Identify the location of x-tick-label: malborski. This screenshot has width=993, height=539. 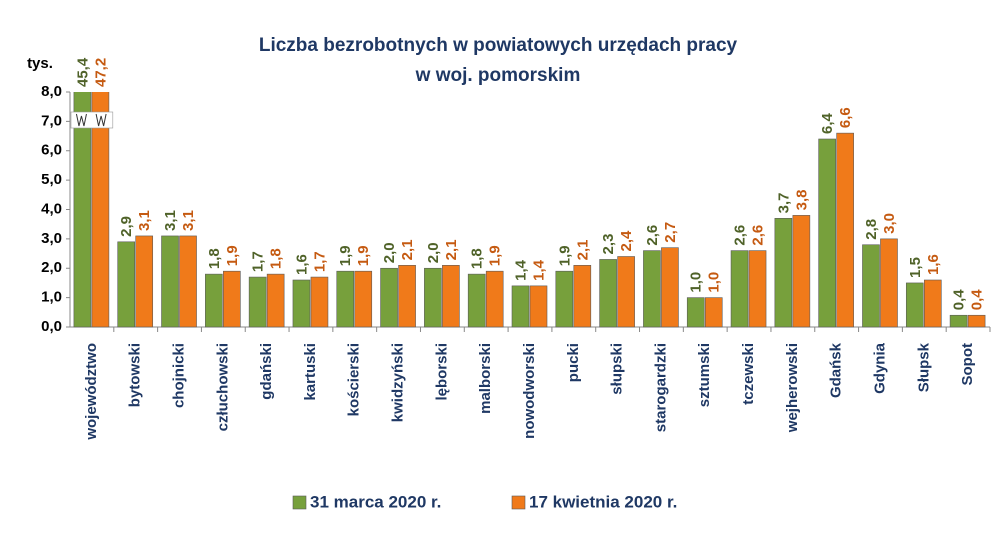
(485, 378).